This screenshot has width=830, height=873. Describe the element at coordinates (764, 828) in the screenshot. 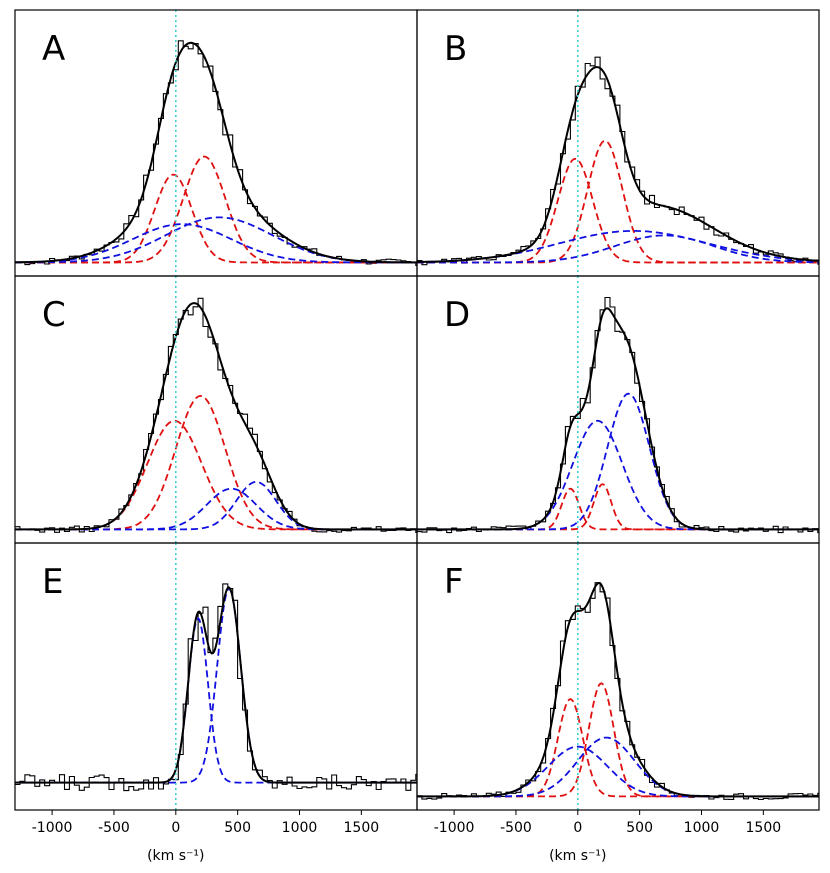

I see `x-tick-label-f-5: 1500` at that location.